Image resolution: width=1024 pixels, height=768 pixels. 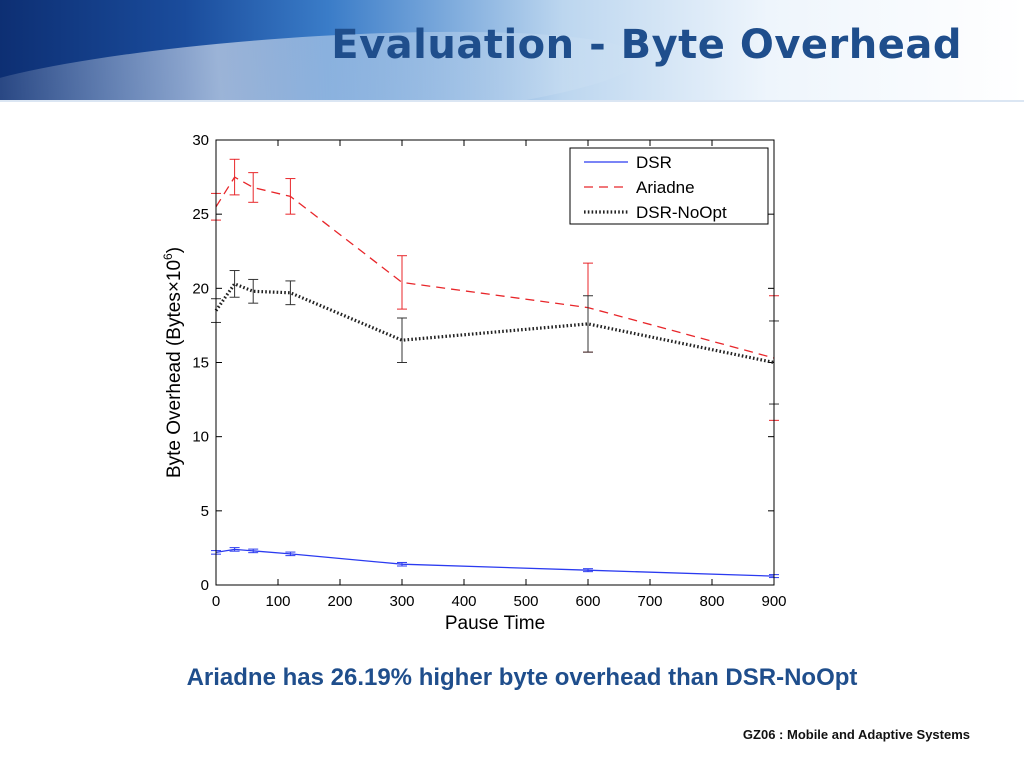 What do you see at coordinates (711, 601) in the screenshot?
I see `x-tick-label: 800` at bounding box center [711, 601].